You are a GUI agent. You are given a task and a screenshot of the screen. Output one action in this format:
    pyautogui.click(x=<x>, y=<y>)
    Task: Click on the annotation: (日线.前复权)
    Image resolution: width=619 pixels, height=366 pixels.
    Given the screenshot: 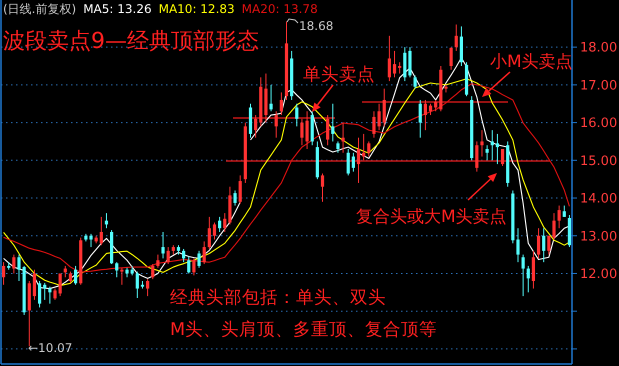 What is the action you would take?
    pyautogui.click(x=39, y=9)
    